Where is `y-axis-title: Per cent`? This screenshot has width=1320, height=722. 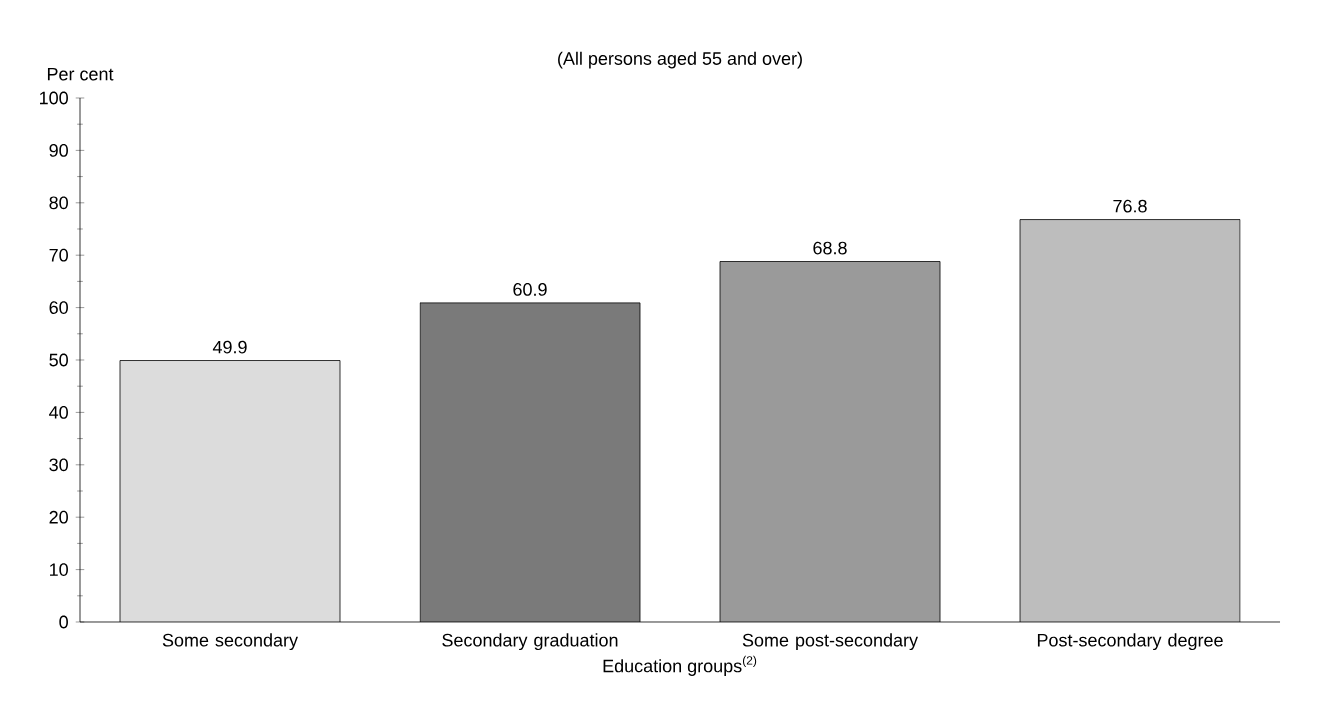
y-axis-title: Per cent is located at coordinates (80, 74).